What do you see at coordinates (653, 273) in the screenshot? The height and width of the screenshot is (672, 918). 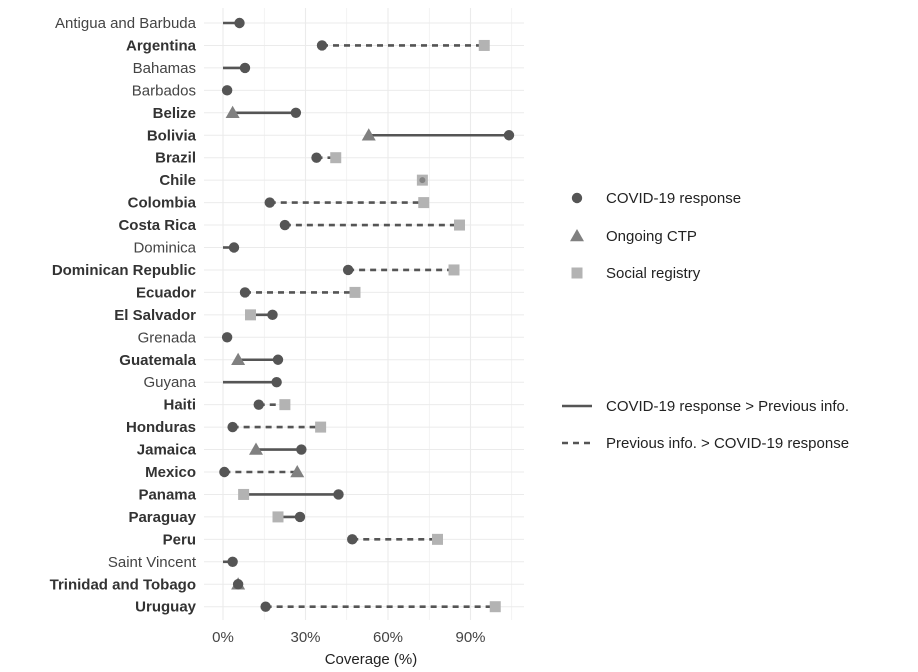 I see `legend-label: Social registry` at bounding box center [653, 273].